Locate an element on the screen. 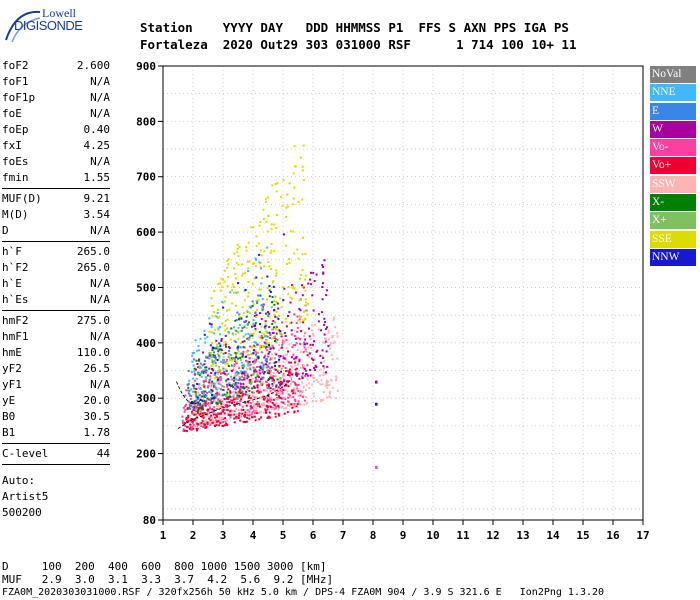  param-value: 26.5 is located at coordinates (97, 368).